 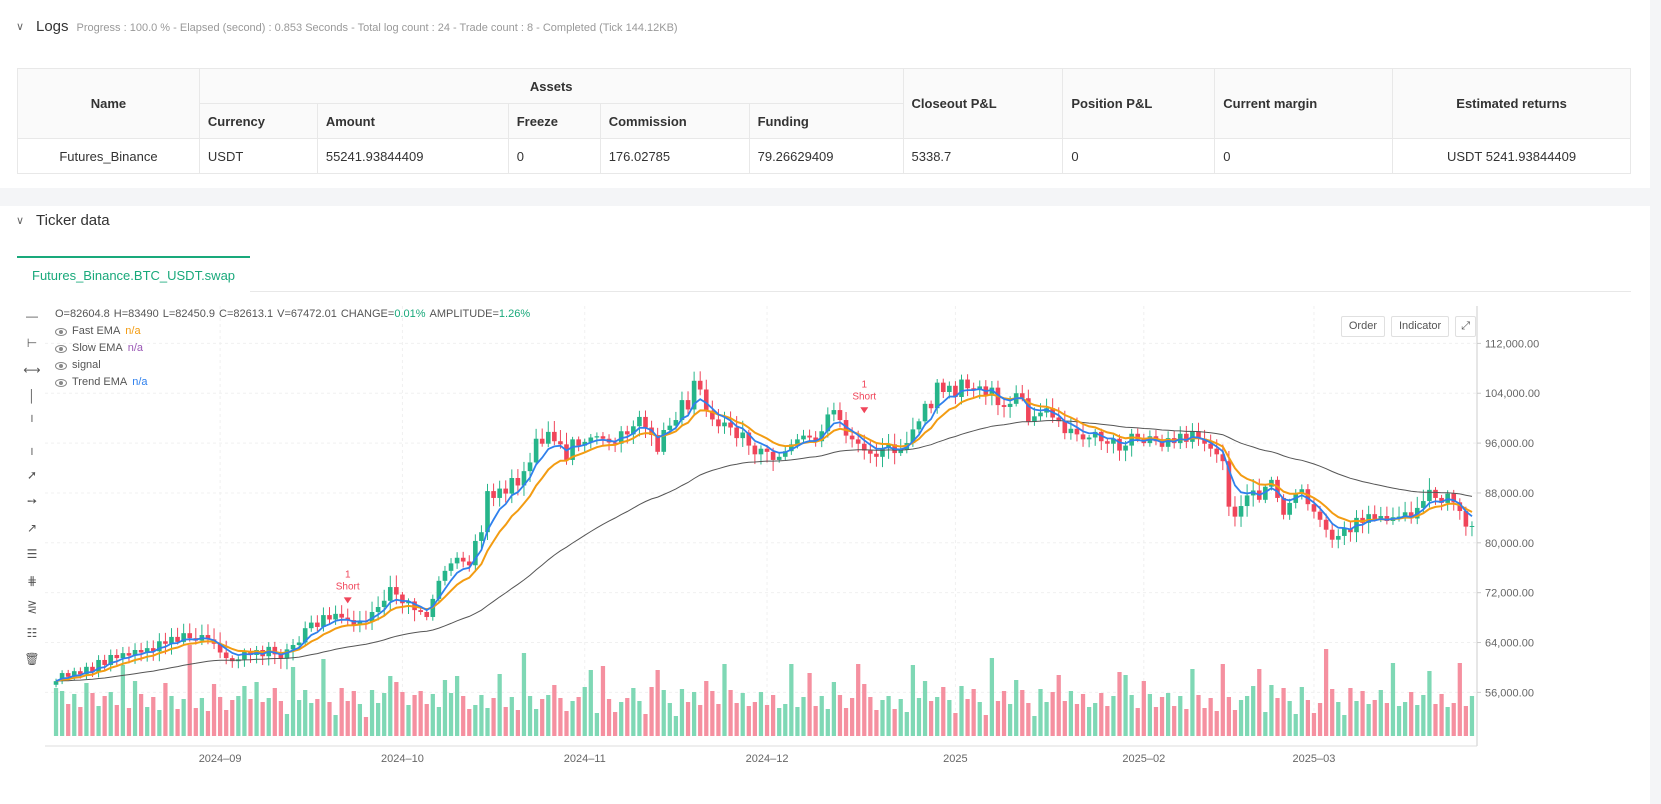 What do you see at coordinates (63, 220) in the screenshot?
I see `ticker-header: ∨ Ticker data` at bounding box center [63, 220].